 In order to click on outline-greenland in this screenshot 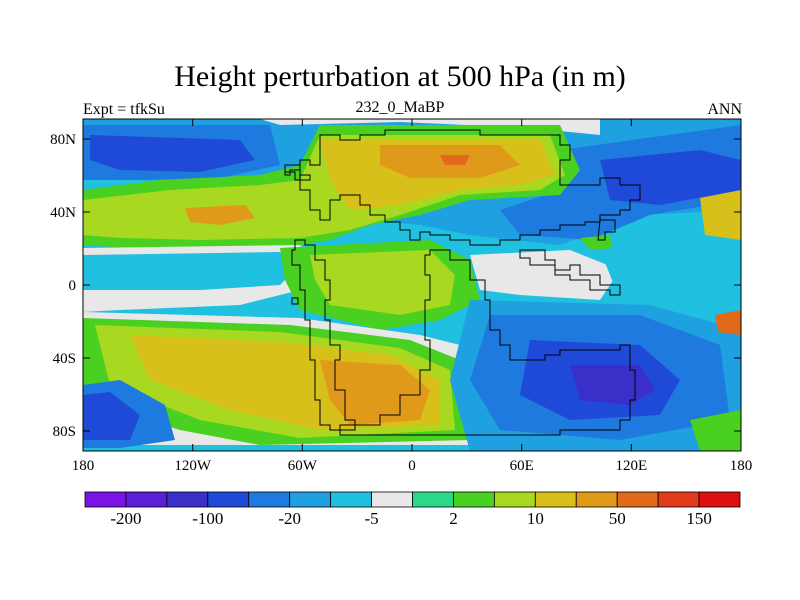, I will do `click(297, 172)`.